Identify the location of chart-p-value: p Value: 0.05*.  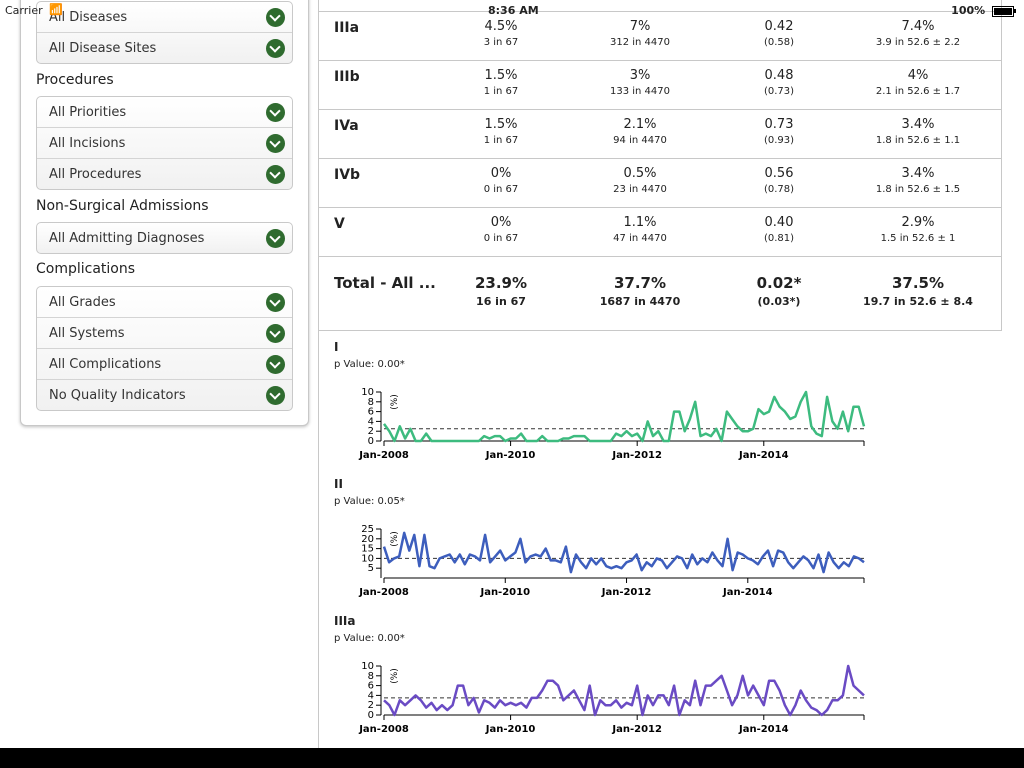
(369, 501).